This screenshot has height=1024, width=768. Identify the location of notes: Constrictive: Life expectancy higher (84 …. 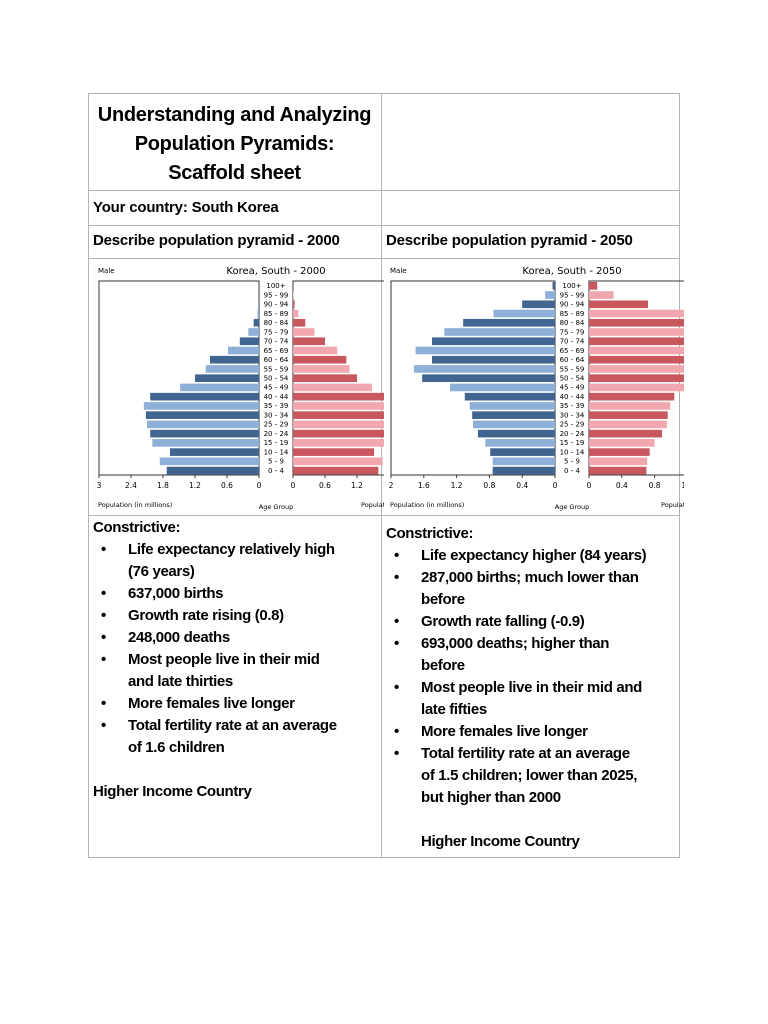
(516, 688).